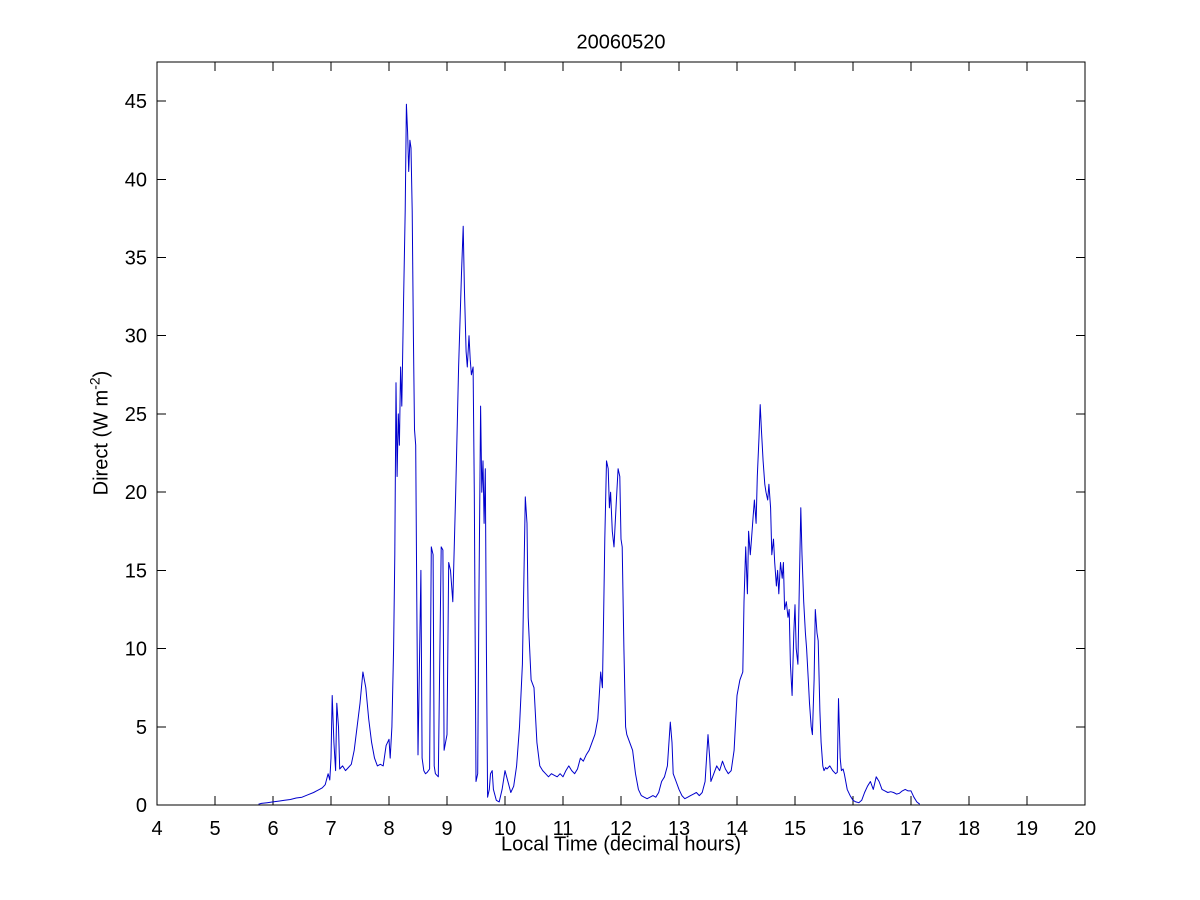 This screenshot has width=1200, height=900. Describe the element at coordinates (272, 829) in the screenshot. I see `x-tick-label: 6` at that location.